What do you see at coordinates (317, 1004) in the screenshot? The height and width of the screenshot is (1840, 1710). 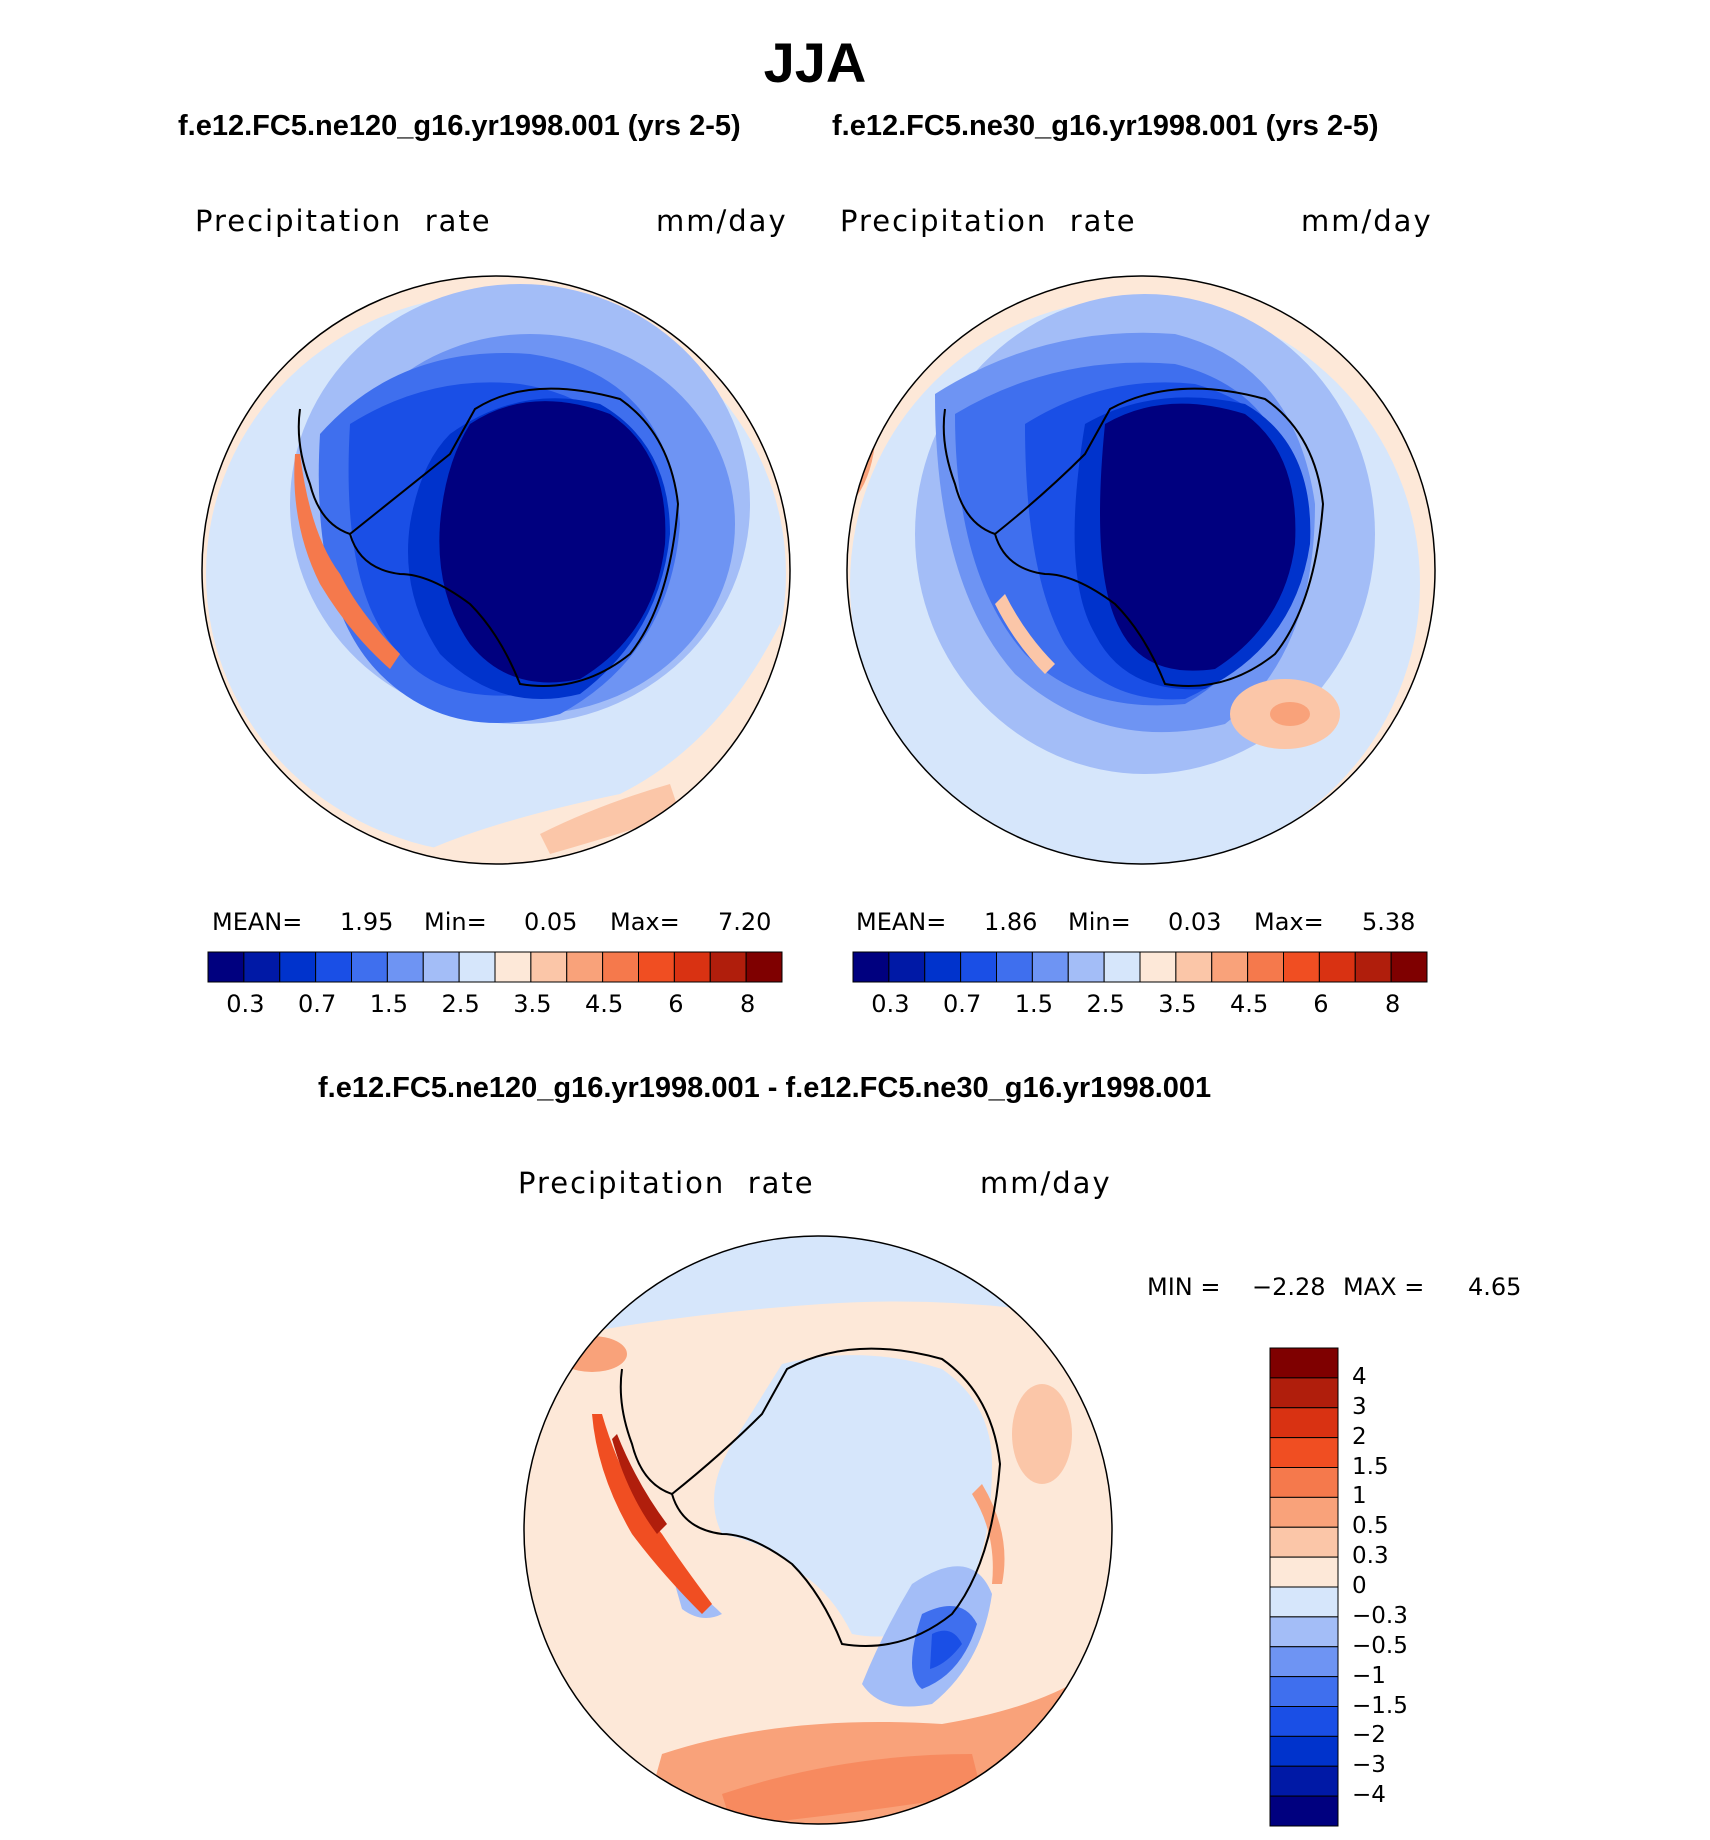 I see `colorbar-1-tick-label: 0.7` at bounding box center [317, 1004].